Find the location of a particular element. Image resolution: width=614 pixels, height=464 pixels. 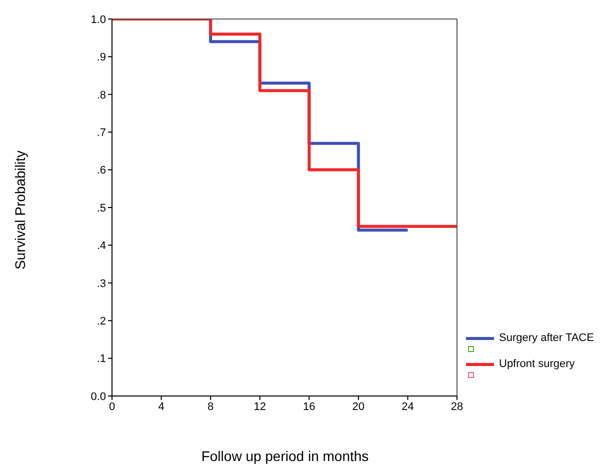

y-tick-label: .3 is located at coordinates (101, 284).